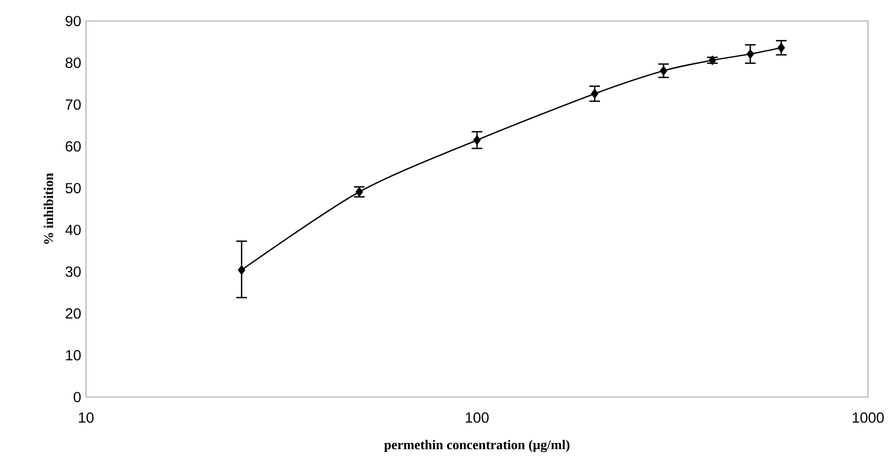 The image size is (894, 465). I want to click on y-tick-label: 40, so click(73, 230).